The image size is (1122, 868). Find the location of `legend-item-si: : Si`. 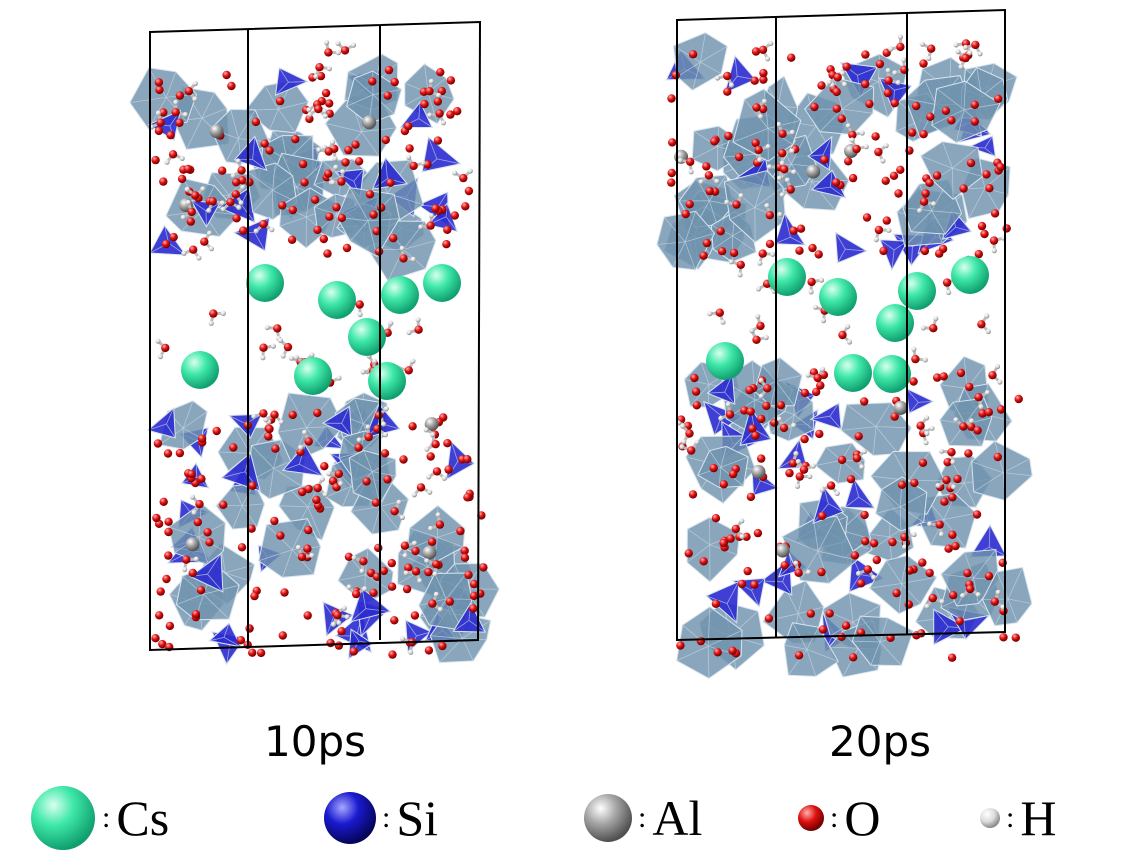

legend-item-si: : Si is located at coordinates (380, 818).